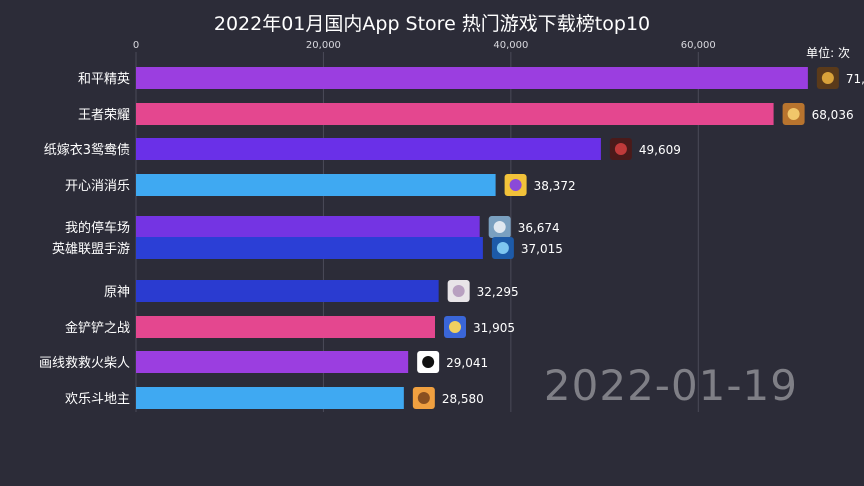 The image size is (864, 486). I want to click on category-label: 纸嫁衣3鸳鸯债, so click(87, 150).